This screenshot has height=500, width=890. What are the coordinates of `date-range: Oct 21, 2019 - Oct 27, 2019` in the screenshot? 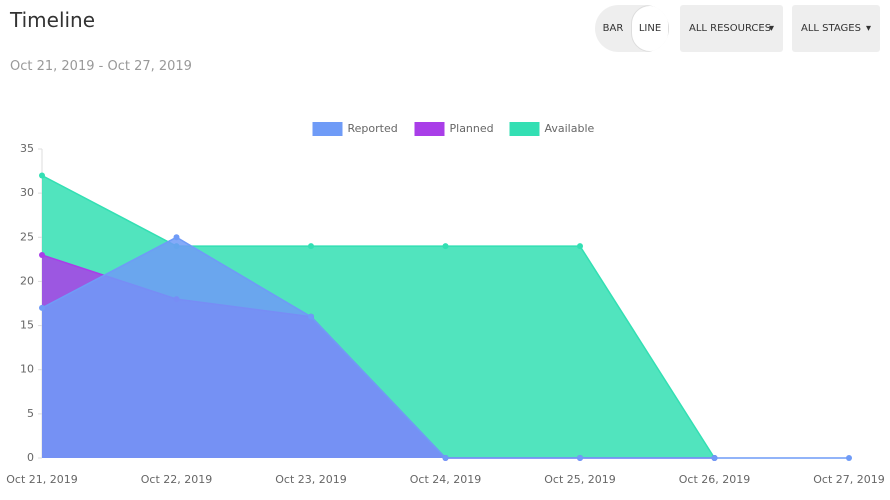 It's located at (101, 66).